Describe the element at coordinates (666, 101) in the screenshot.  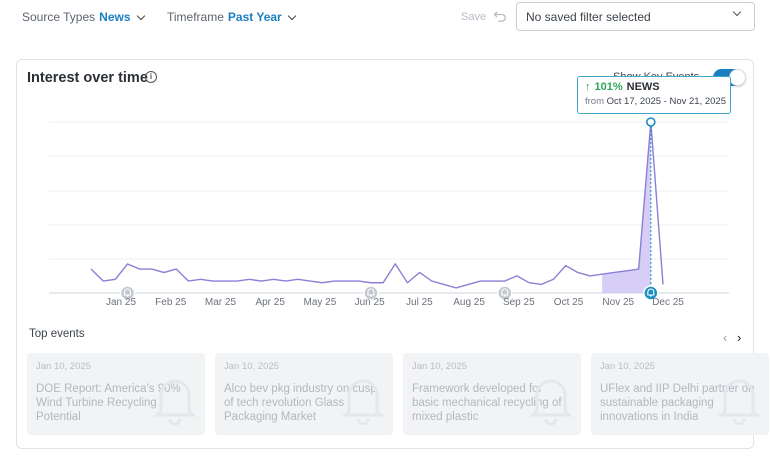
I see `tooltip-range: Oct 17, 2025 - Nov 21, 2025` at that location.